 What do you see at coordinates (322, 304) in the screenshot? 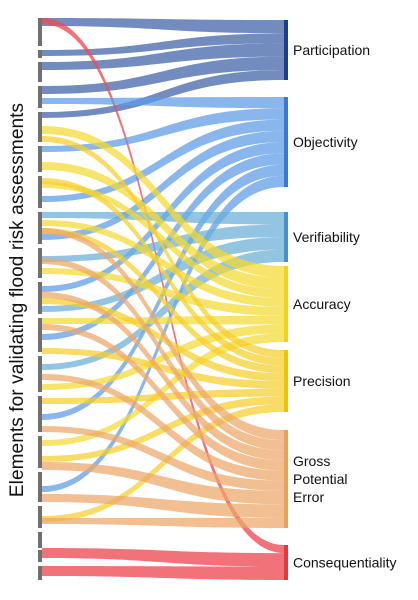
I see `target-label-accuracy: Accuracy` at bounding box center [322, 304].